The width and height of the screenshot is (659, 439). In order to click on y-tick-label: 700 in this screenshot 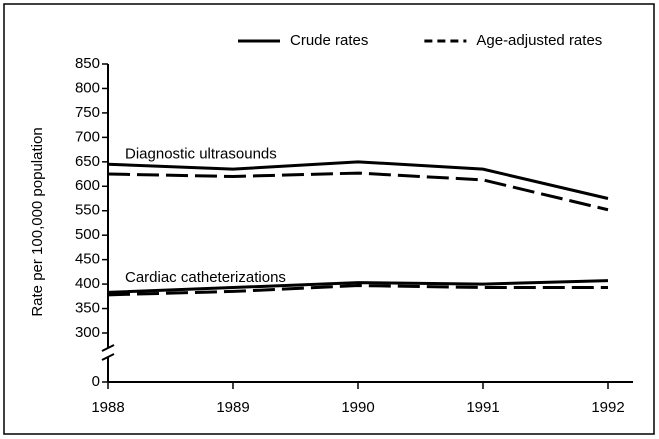, I will do `click(87, 136)`.